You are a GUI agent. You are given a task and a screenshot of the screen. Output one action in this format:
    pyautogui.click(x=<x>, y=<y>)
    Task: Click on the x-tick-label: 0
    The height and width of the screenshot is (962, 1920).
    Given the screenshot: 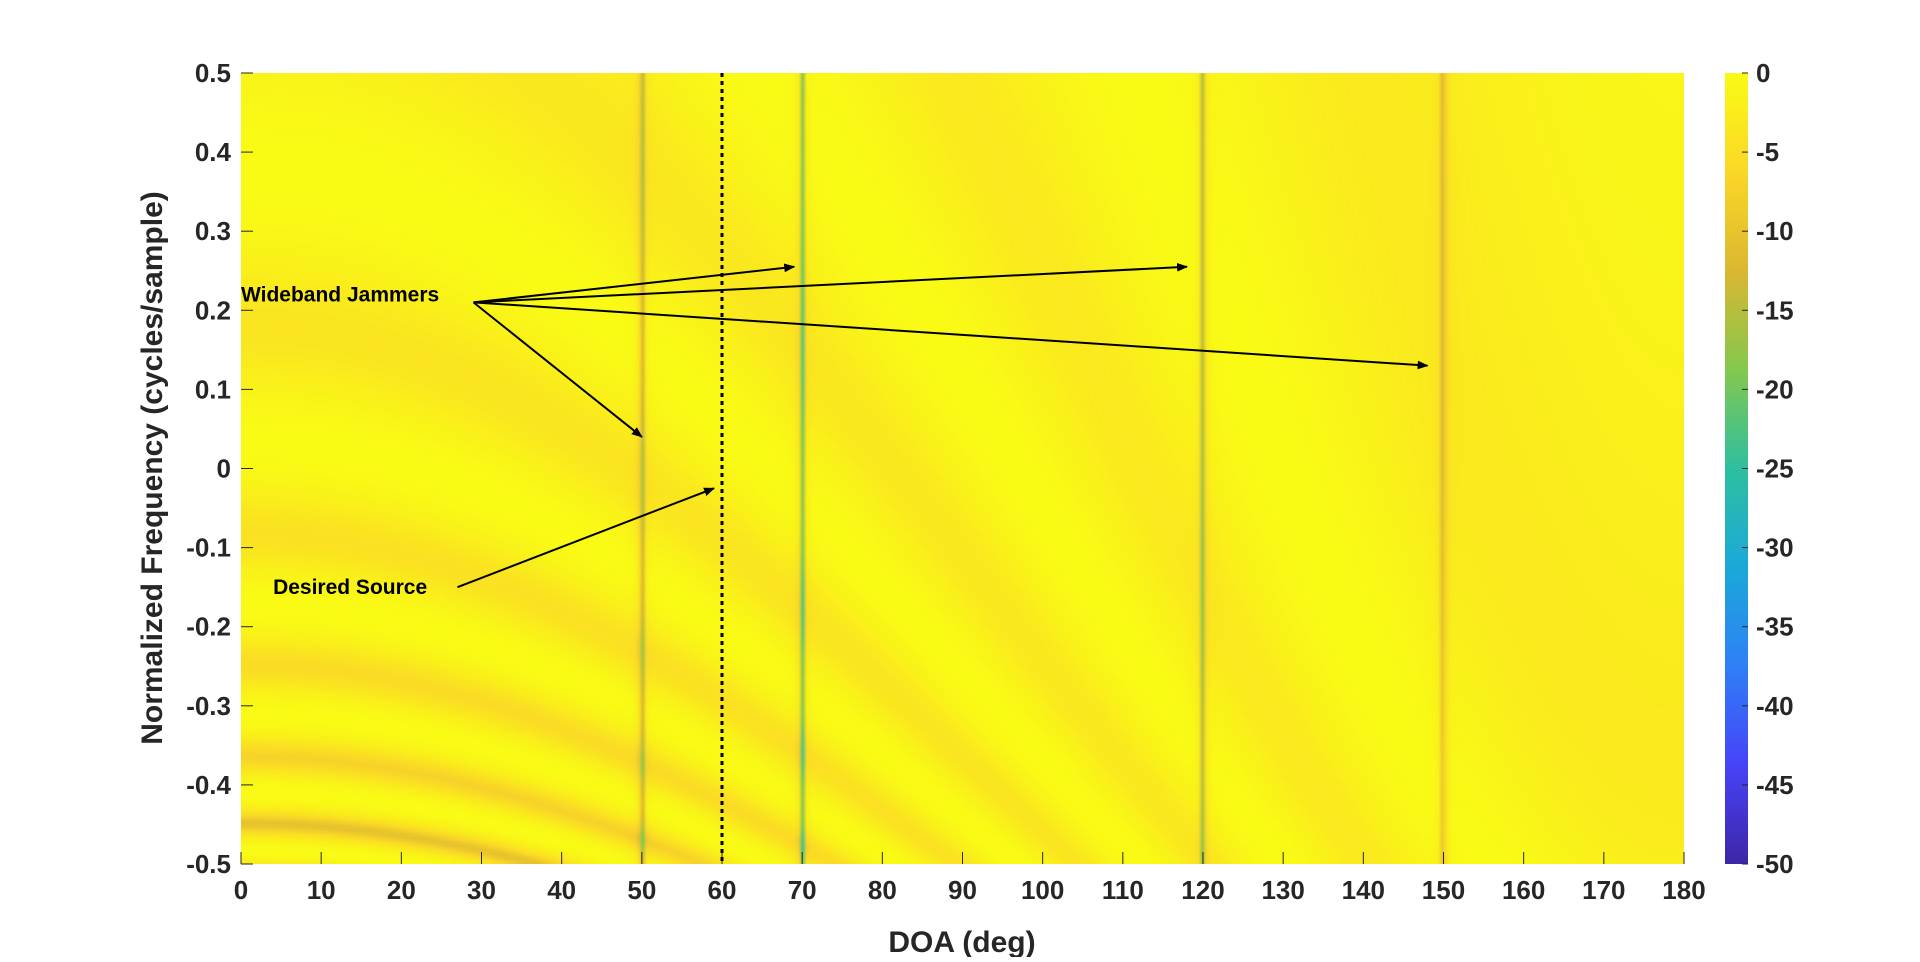 What is the action you would take?
    pyautogui.click(x=241, y=890)
    